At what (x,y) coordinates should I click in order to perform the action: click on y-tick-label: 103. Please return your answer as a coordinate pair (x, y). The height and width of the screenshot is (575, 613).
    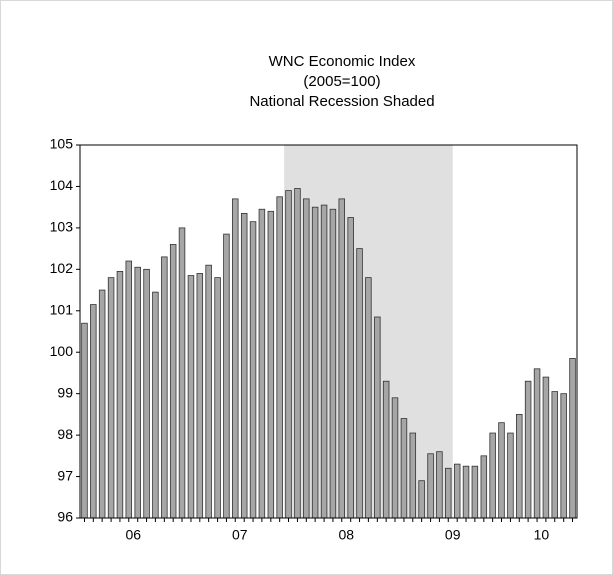
    Looking at the image, I should click on (62, 227).